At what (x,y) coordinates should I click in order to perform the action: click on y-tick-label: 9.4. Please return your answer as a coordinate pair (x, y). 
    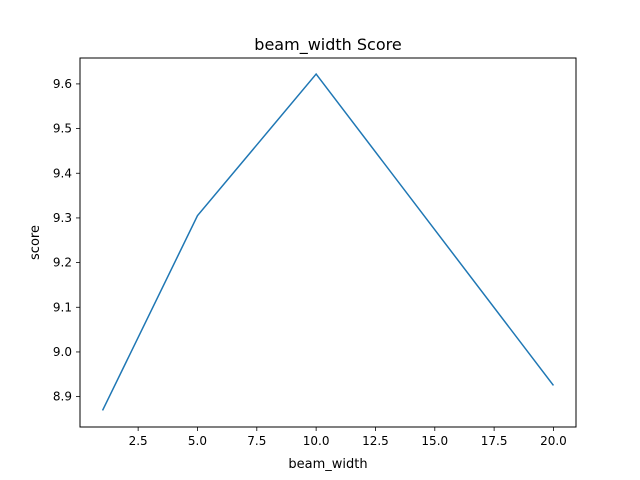
    Looking at the image, I should click on (62, 173).